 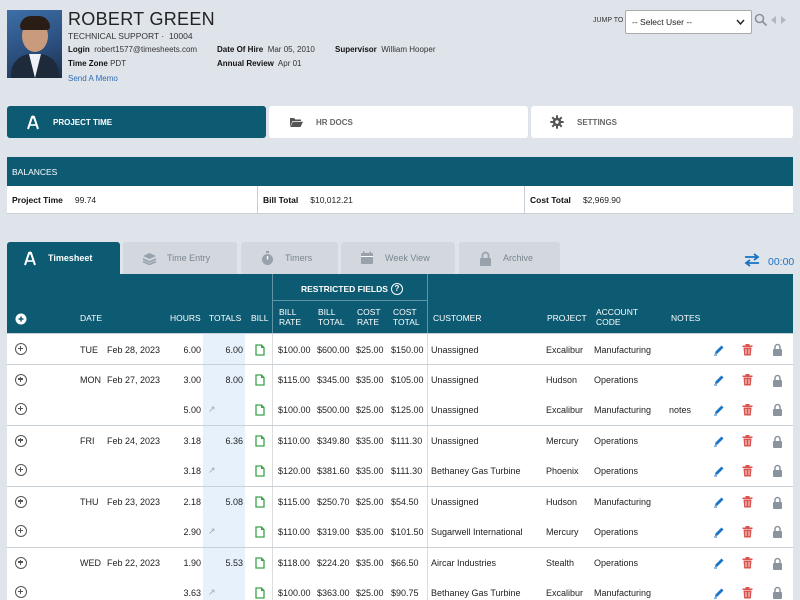 What do you see at coordinates (761, 21) in the screenshot?
I see `search-icon` at bounding box center [761, 21].